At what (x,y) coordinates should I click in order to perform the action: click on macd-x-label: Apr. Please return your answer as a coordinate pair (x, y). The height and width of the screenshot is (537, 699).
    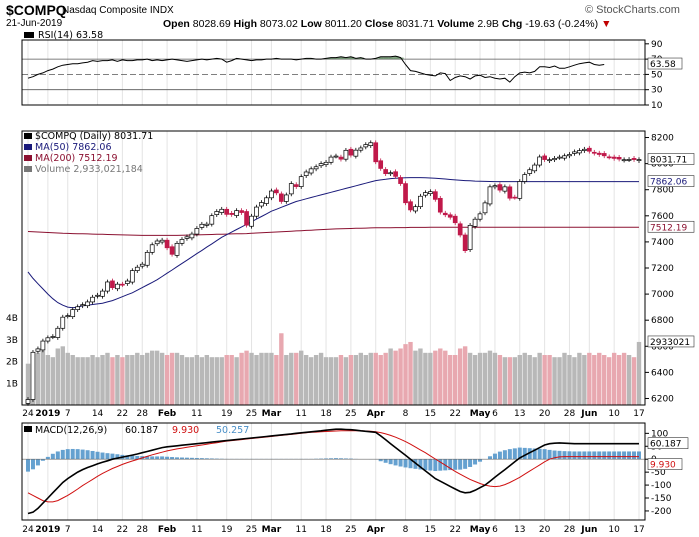
    Looking at the image, I should click on (376, 530).